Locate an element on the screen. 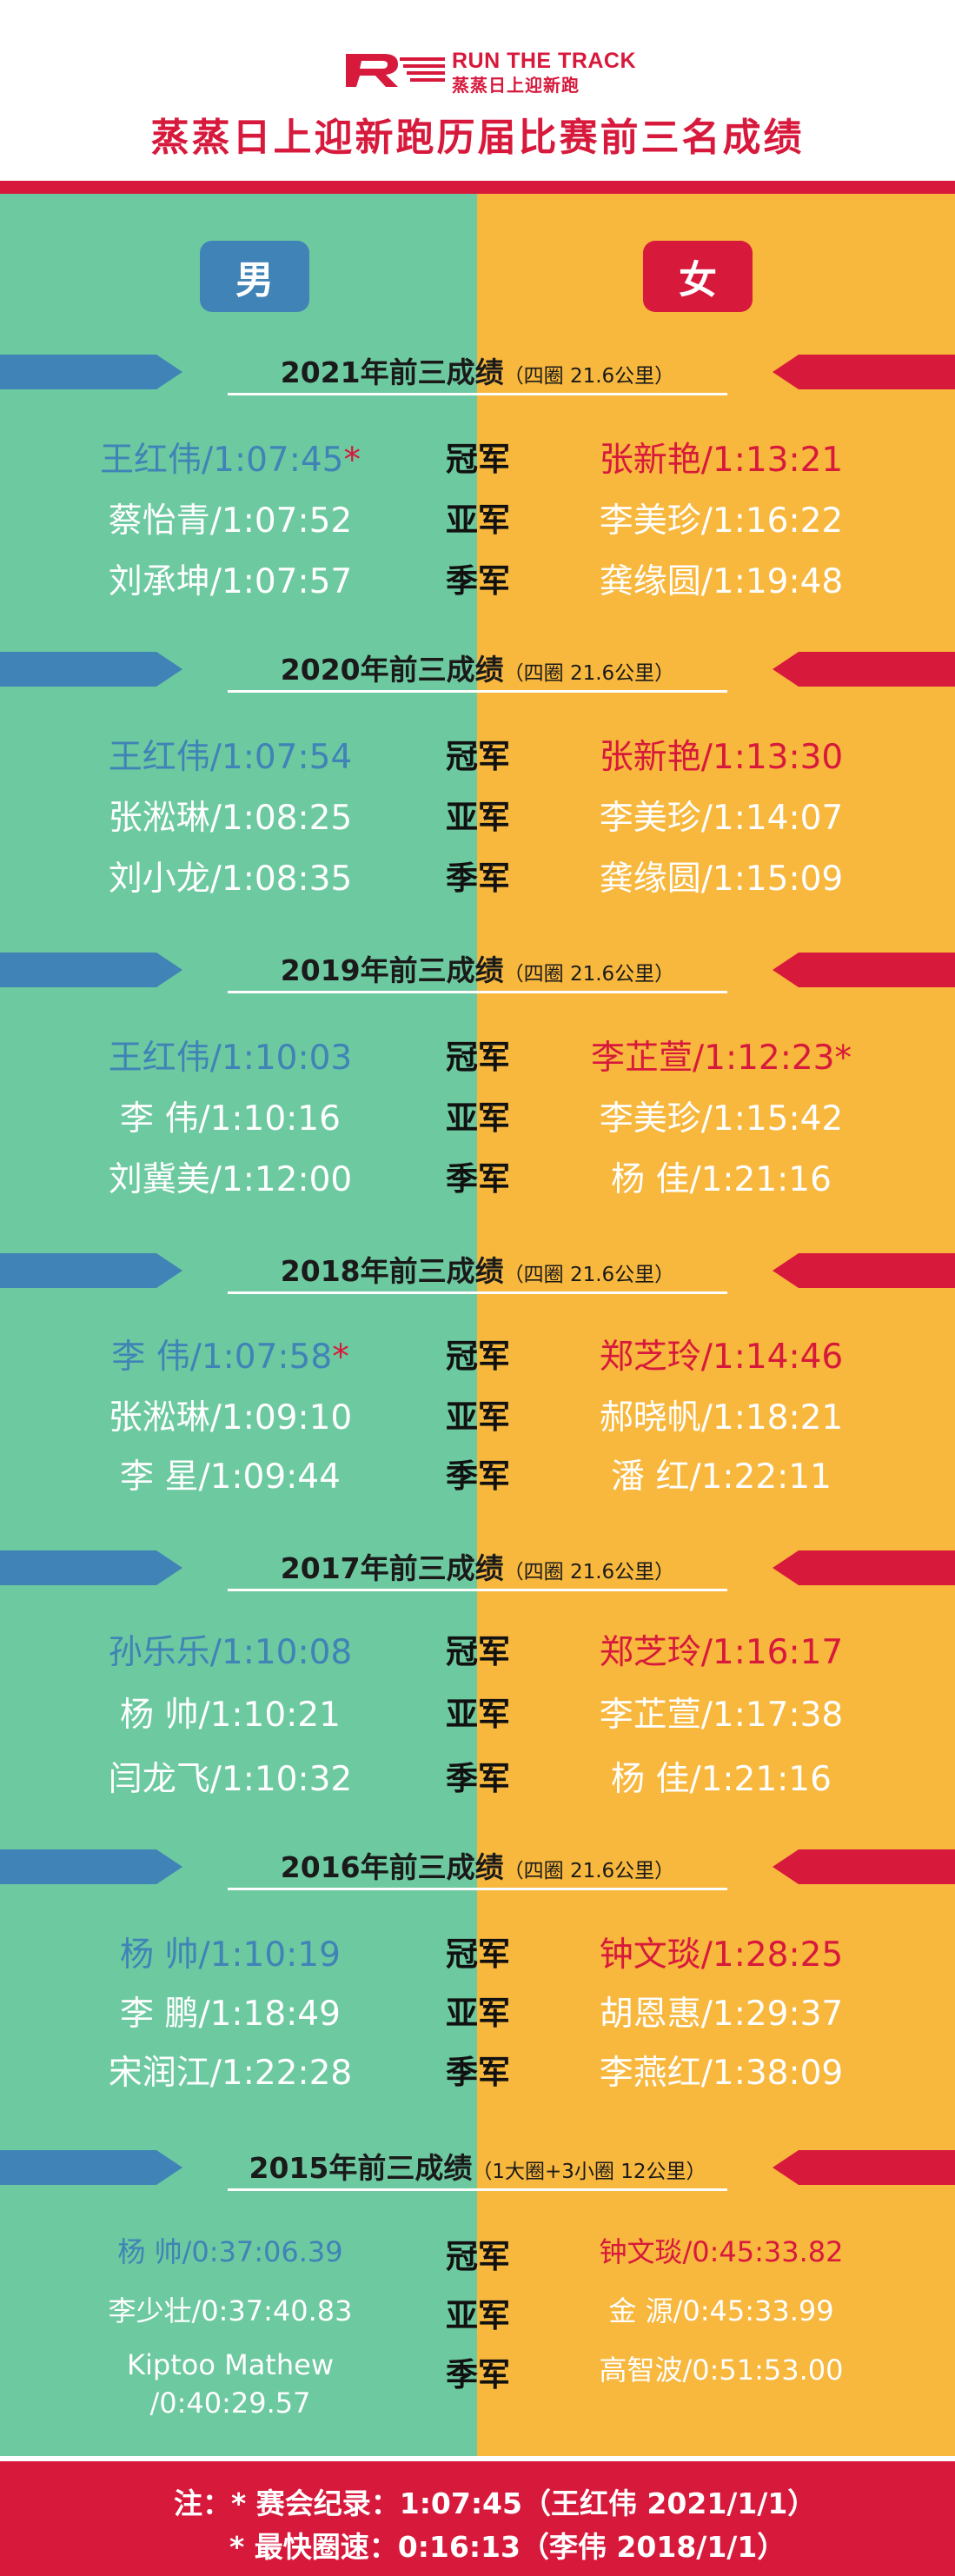 The width and height of the screenshot is (955, 2576). male-first: 杨 帅/0:37:06.39 is located at coordinates (230, 2251).